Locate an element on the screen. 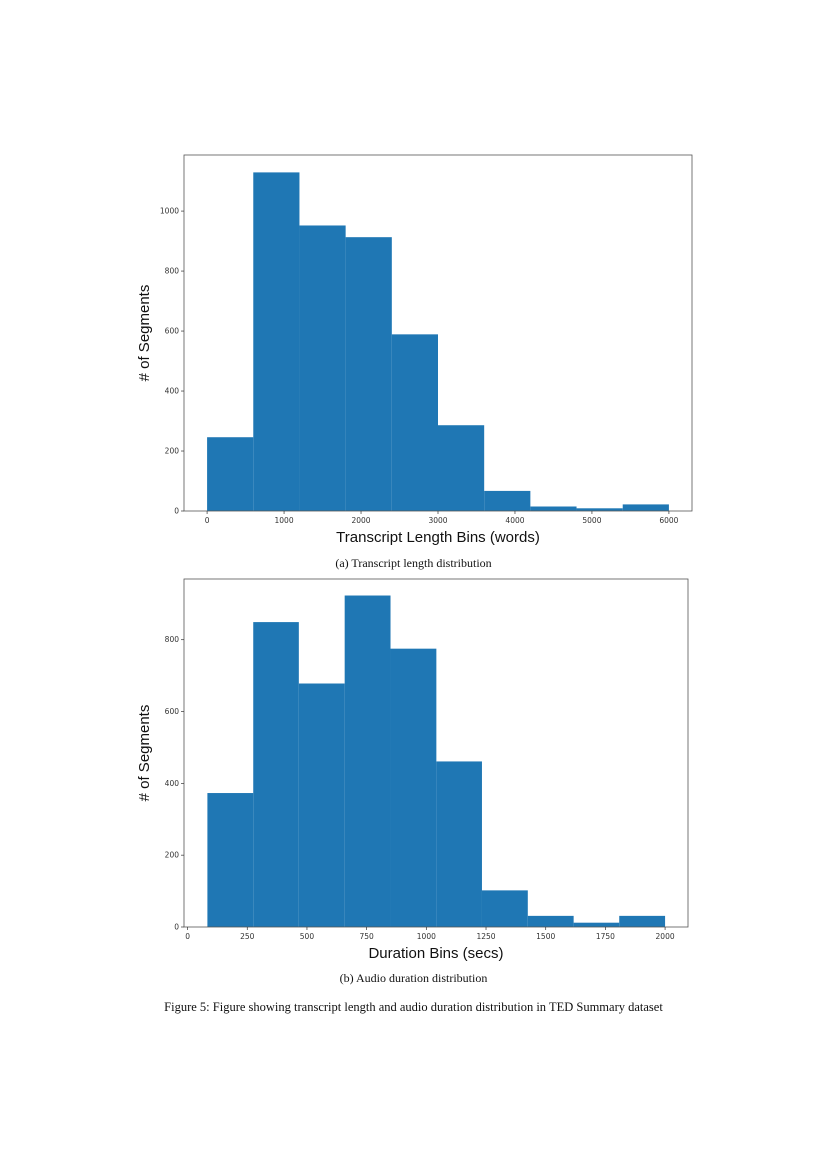  x-tick-label: 5000 is located at coordinates (591, 520).